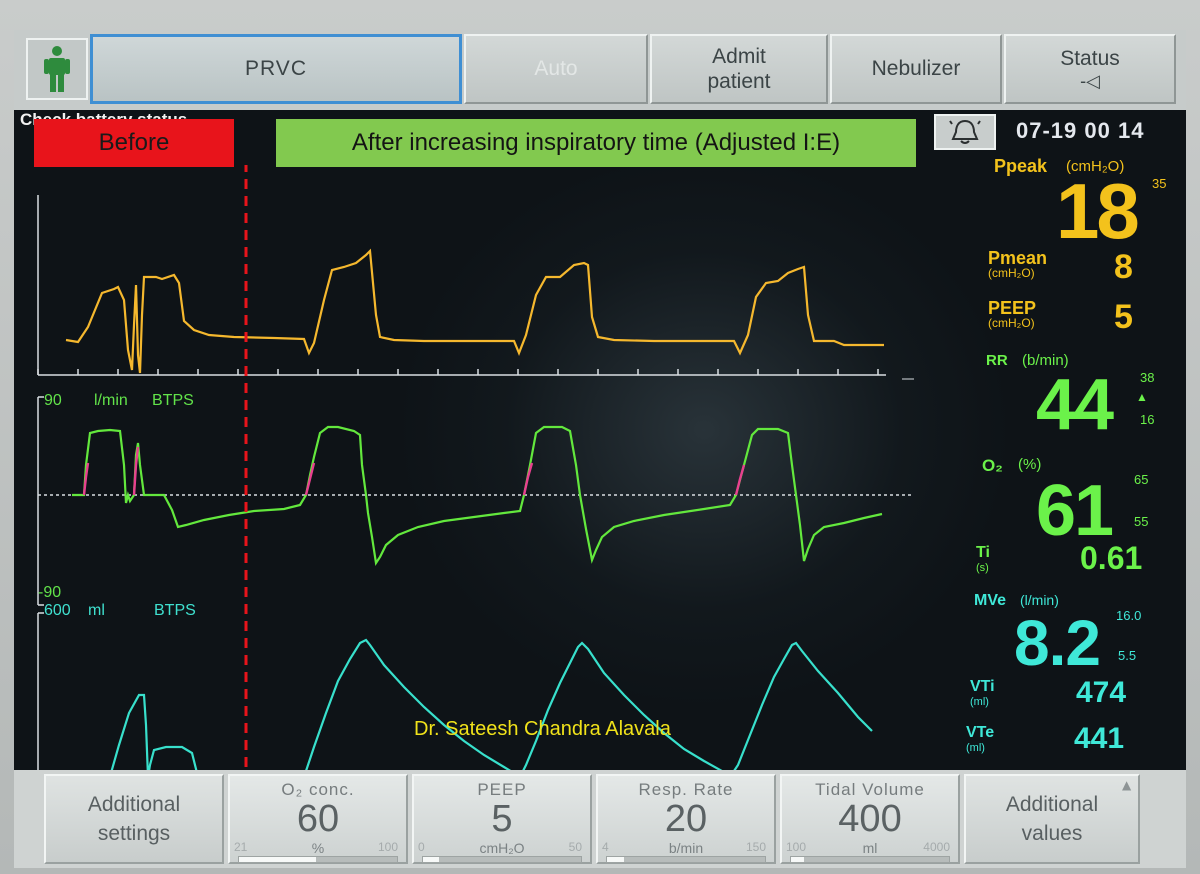 The height and width of the screenshot is (874, 1200). I want to click on mve-low-limit: 5.5, so click(1127, 655).